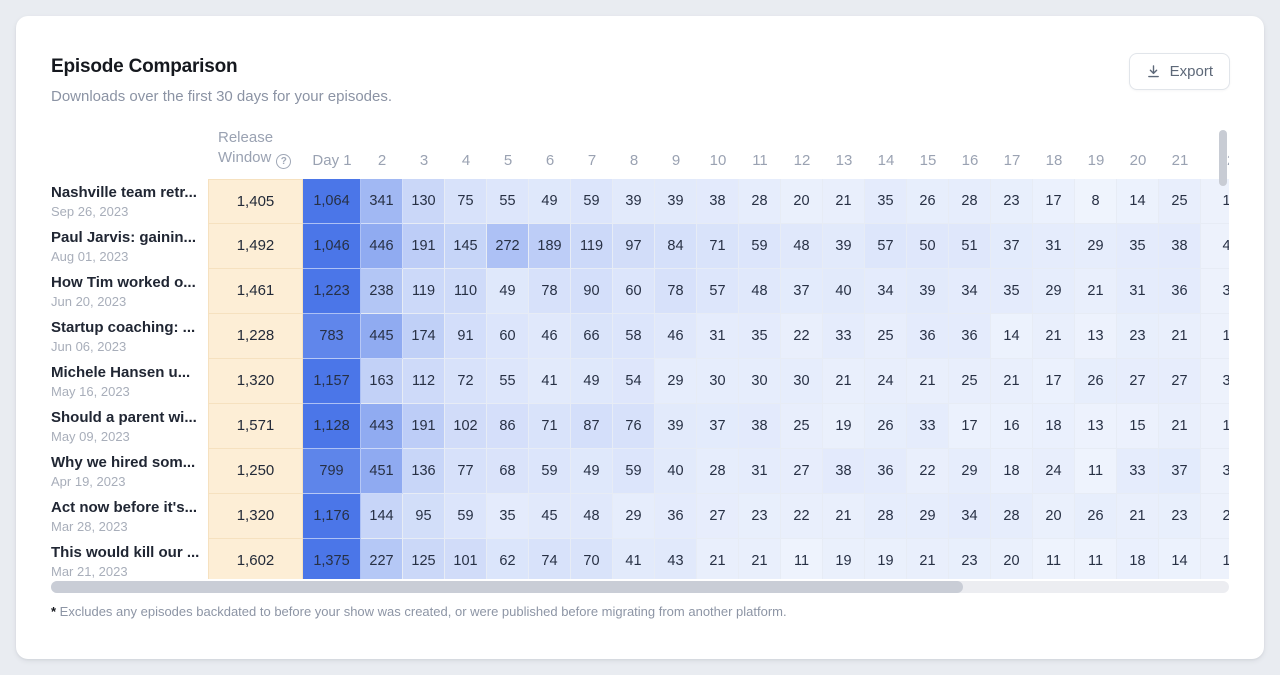  What do you see at coordinates (676, 558) in the screenshot?
I see `heat-cell: 43` at bounding box center [676, 558].